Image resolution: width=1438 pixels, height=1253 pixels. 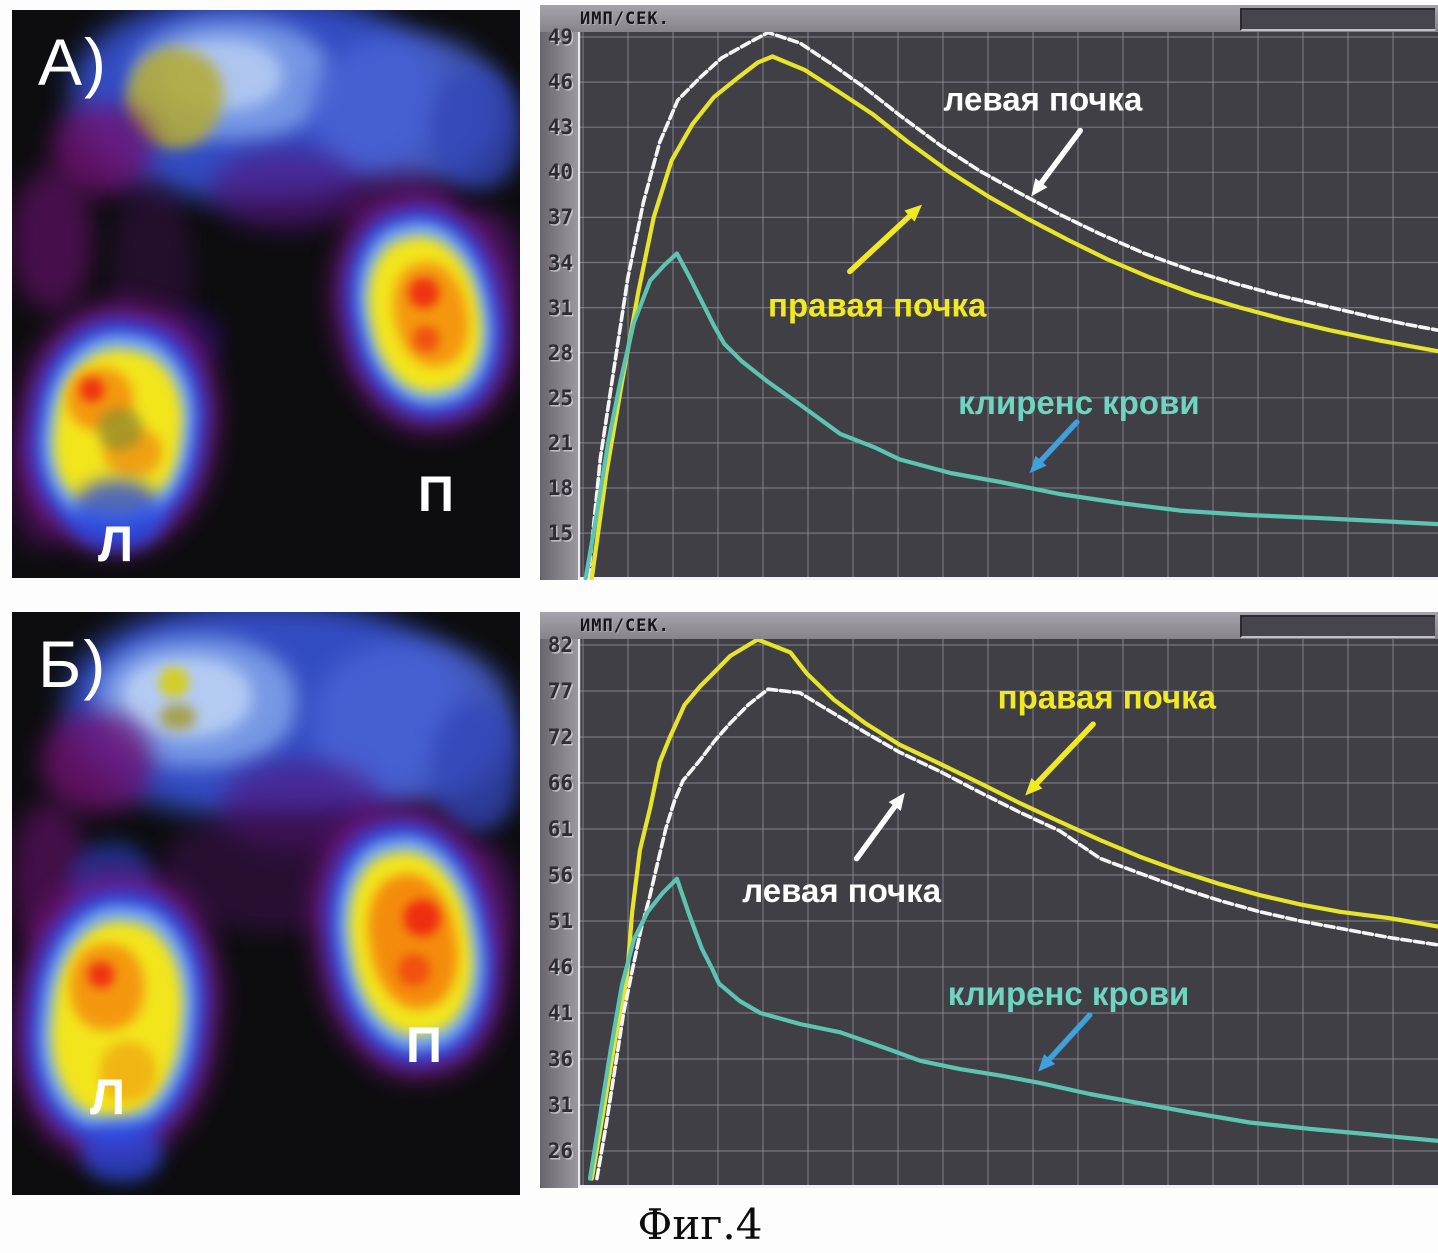 What do you see at coordinates (560, 533) in the screenshot?
I see `y-tick-label: 15` at bounding box center [560, 533].